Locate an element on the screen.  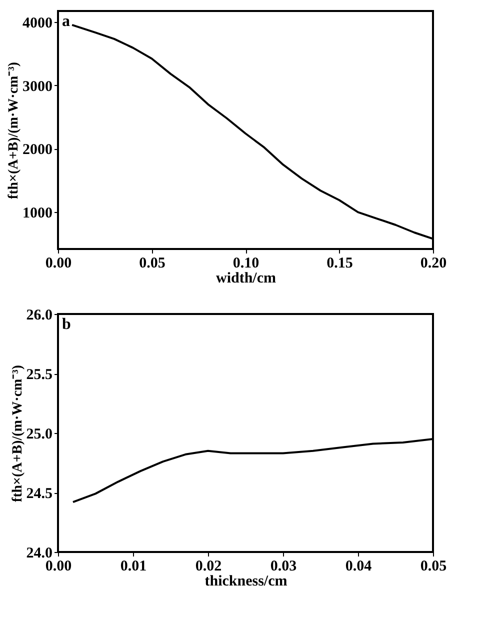
y-tick-label: 4000 is located at coordinates (37, 23).